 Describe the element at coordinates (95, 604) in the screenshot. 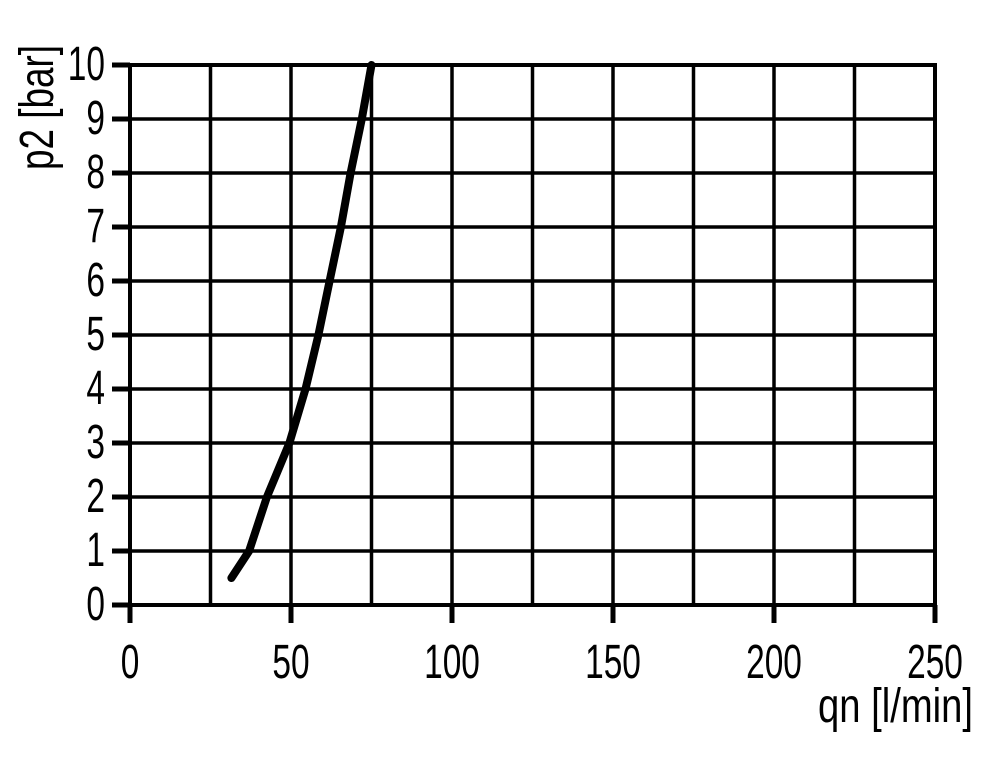

I see `y-tick-label: 0` at that location.